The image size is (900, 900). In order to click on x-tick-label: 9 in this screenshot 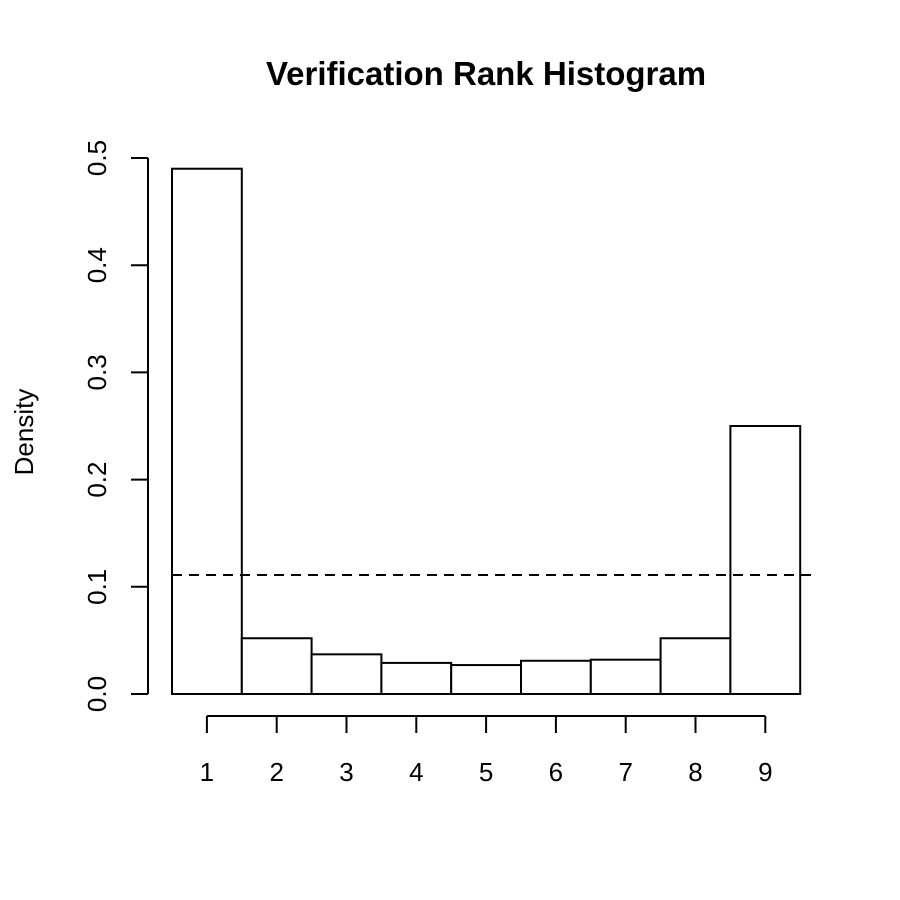, I will do `click(765, 772)`.